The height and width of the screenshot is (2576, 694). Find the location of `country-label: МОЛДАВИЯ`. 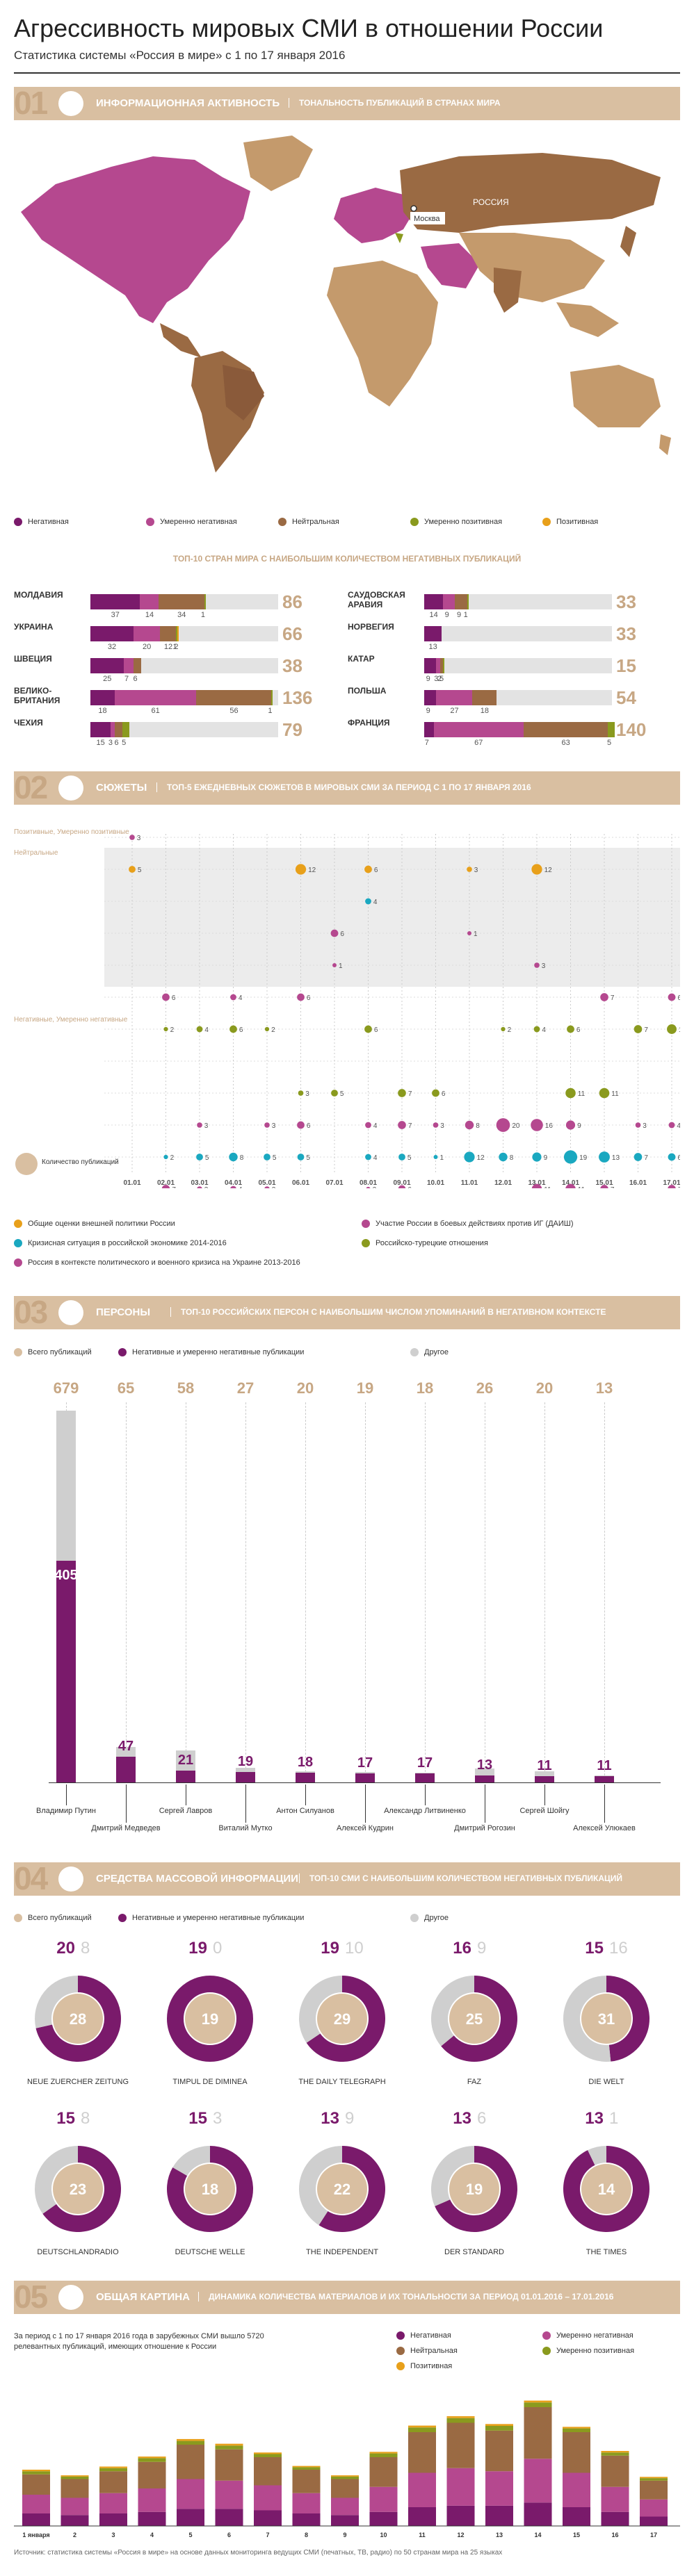

country-label: МОЛДАВИЯ is located at coordinates (38, 595).